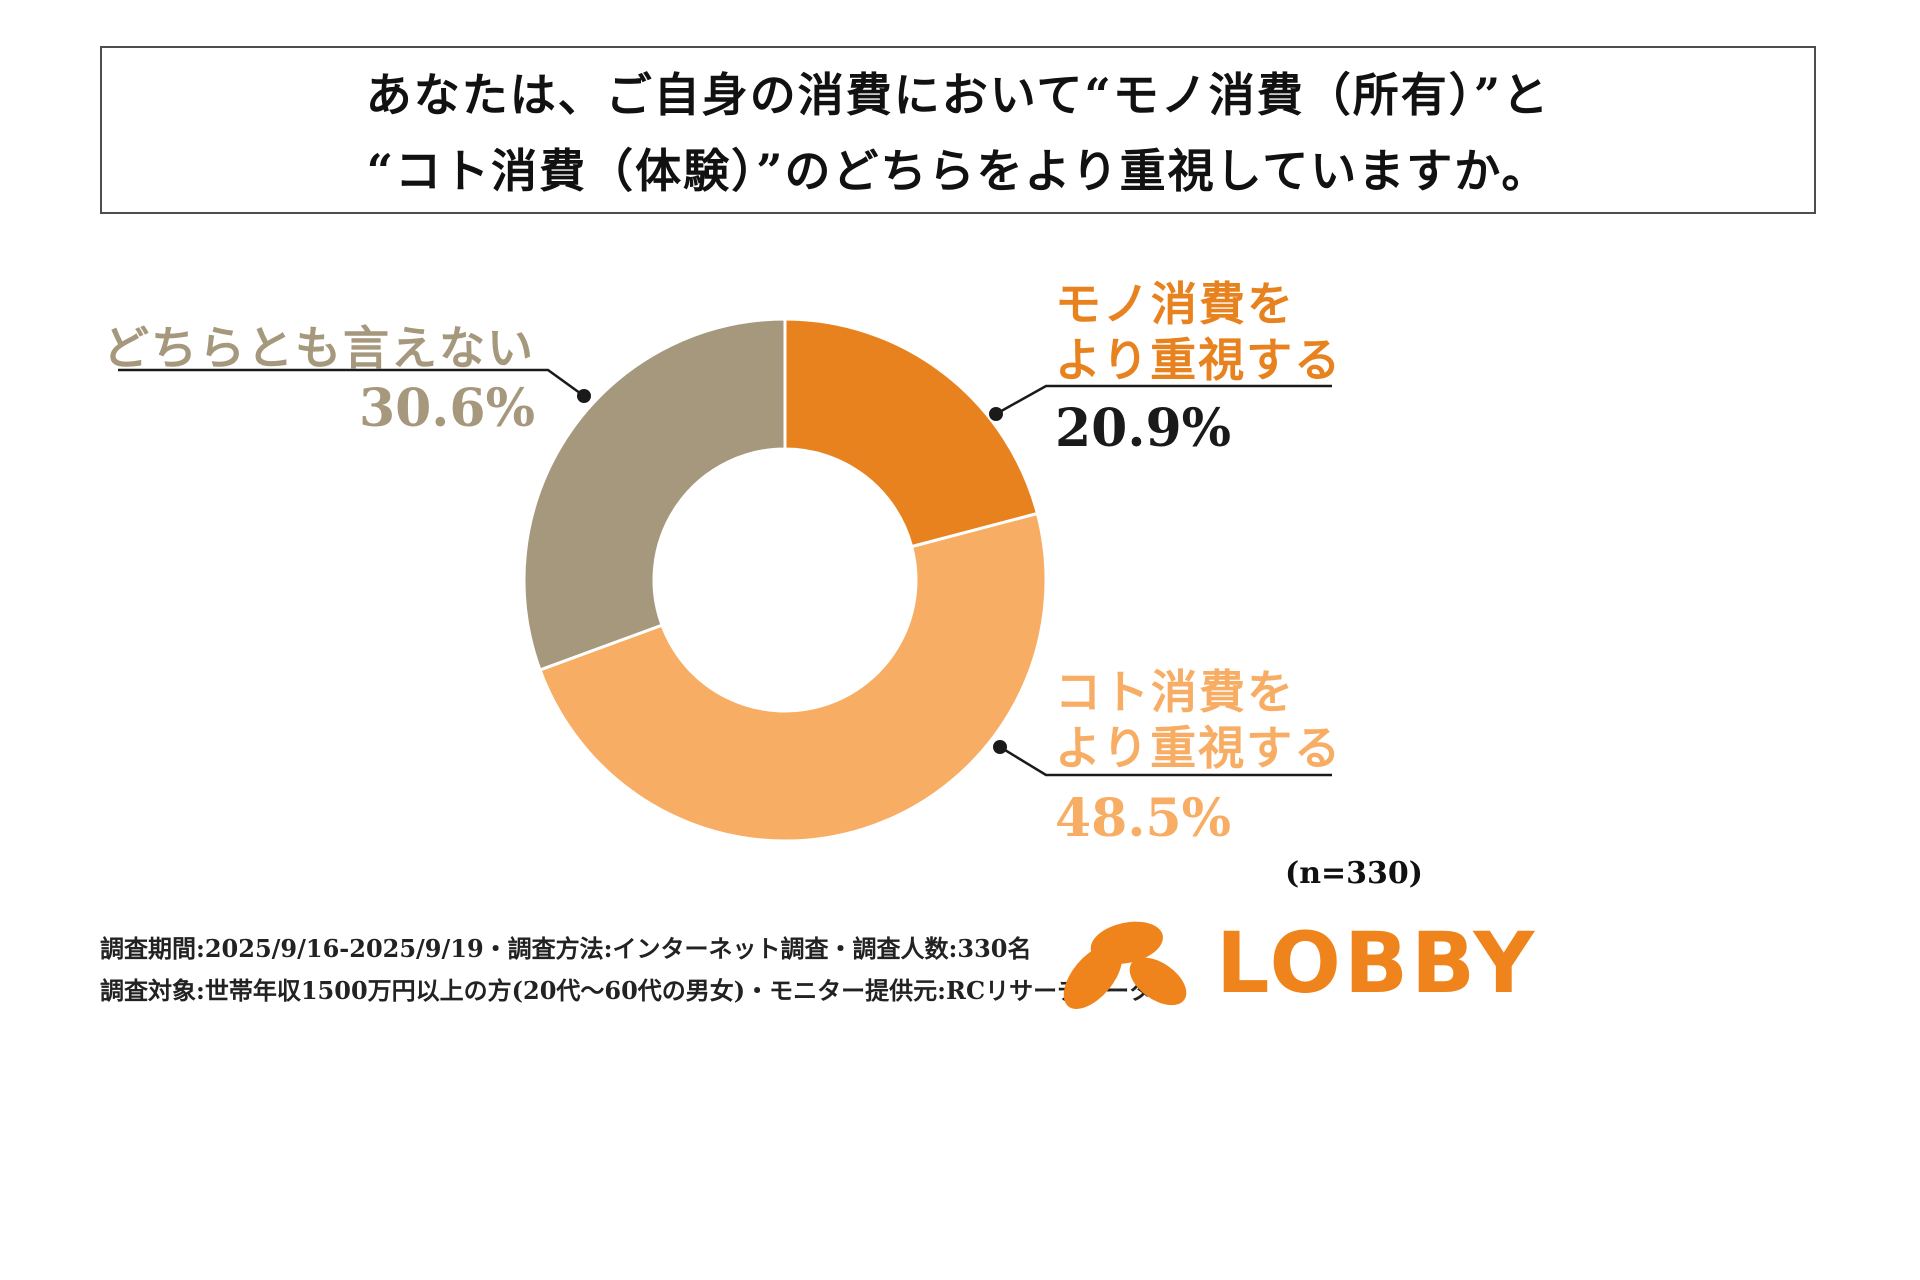 The image size is (1920, 1280). Describe the element at coordinates (1377, 963) in the screenshot. I see `lobby-logo-text: LOBBY` at that location.